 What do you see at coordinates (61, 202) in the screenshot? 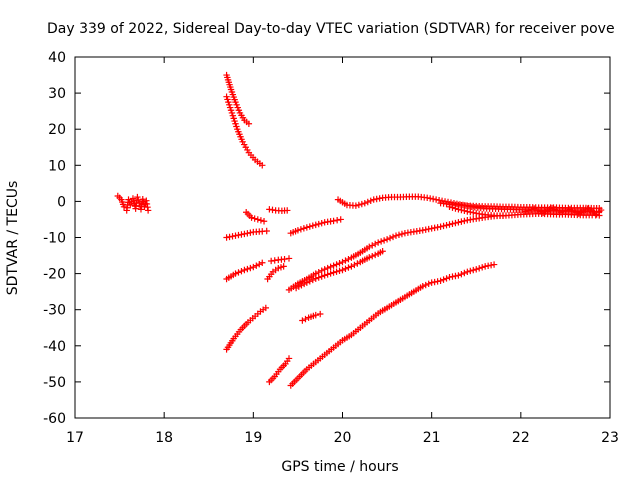
I see `y-tick-label: 0` at bounding box center [61, 202].